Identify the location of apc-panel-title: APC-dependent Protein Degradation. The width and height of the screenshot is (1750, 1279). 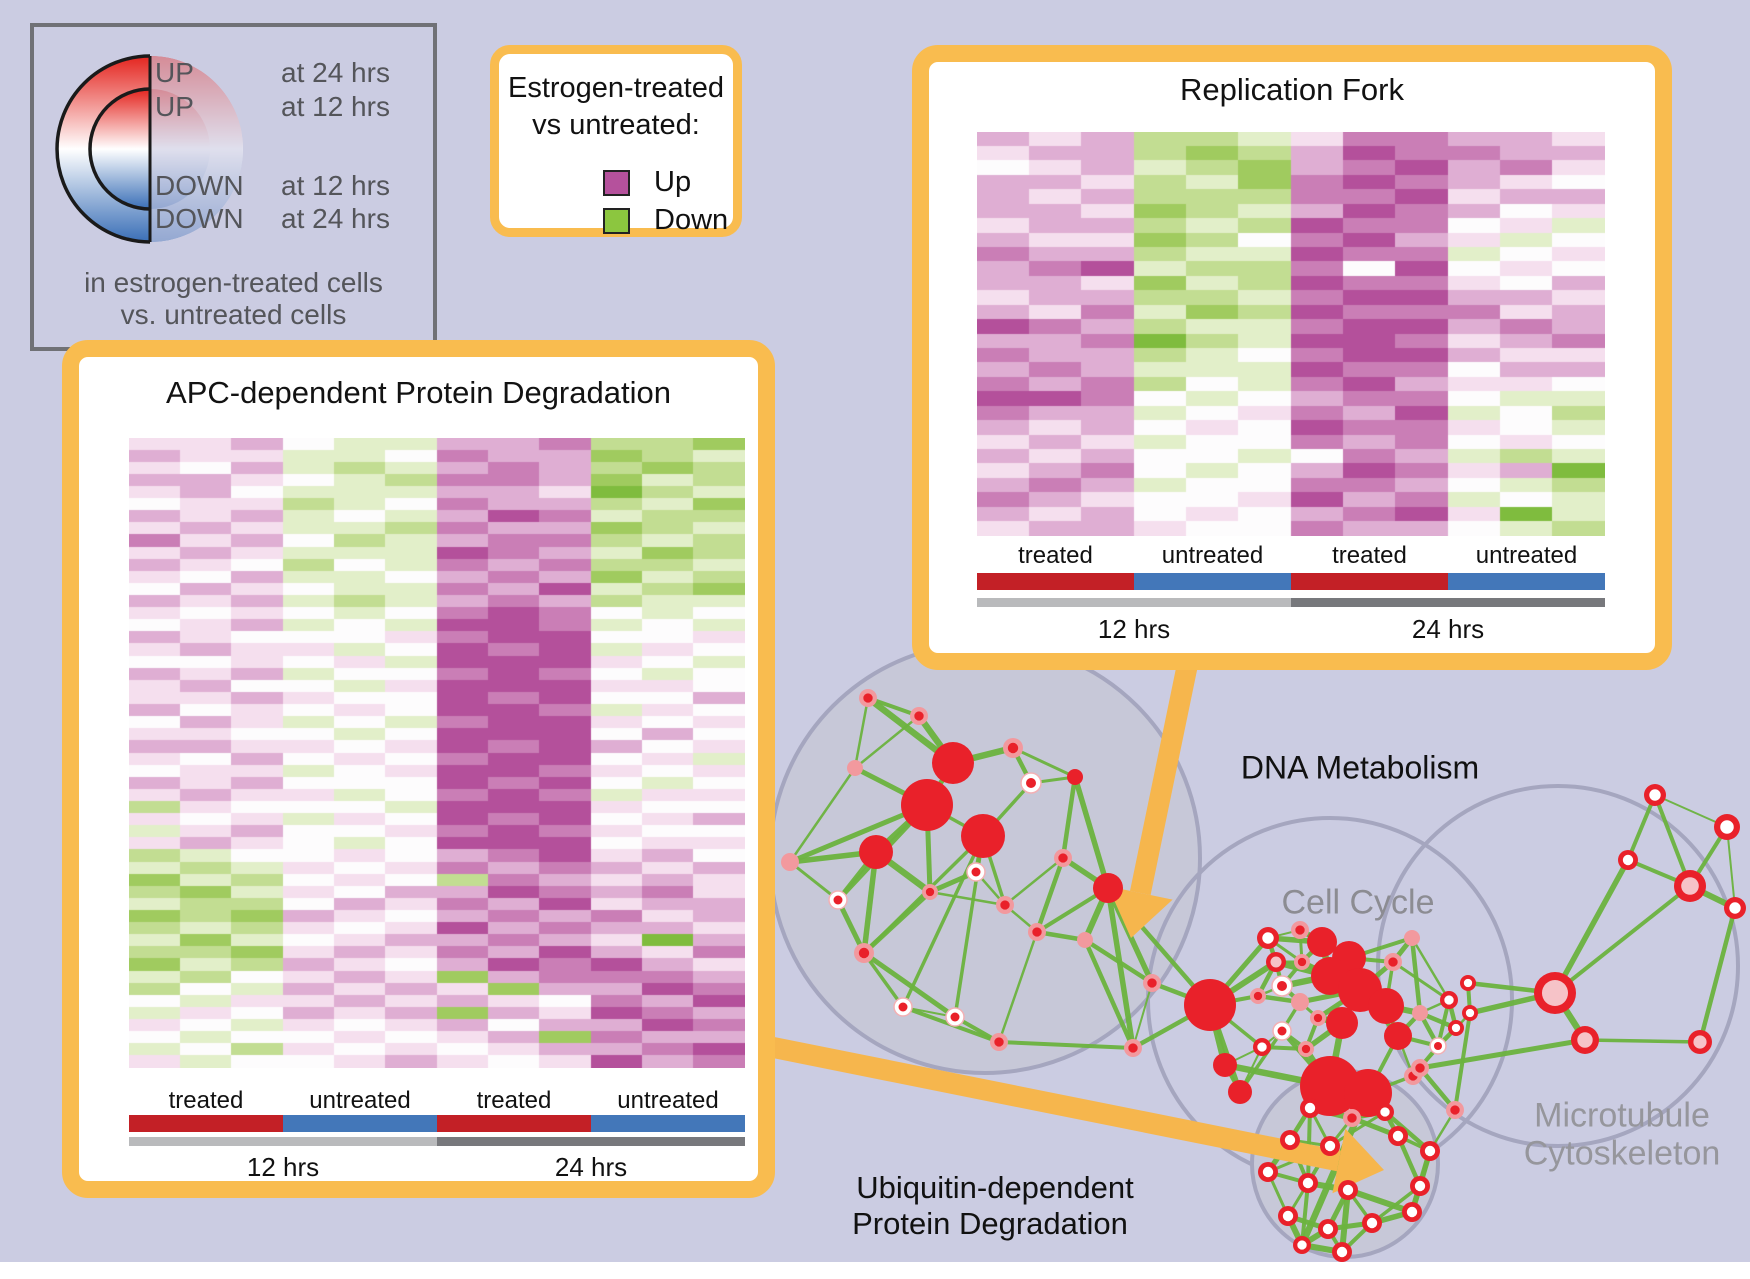
(418, 392).